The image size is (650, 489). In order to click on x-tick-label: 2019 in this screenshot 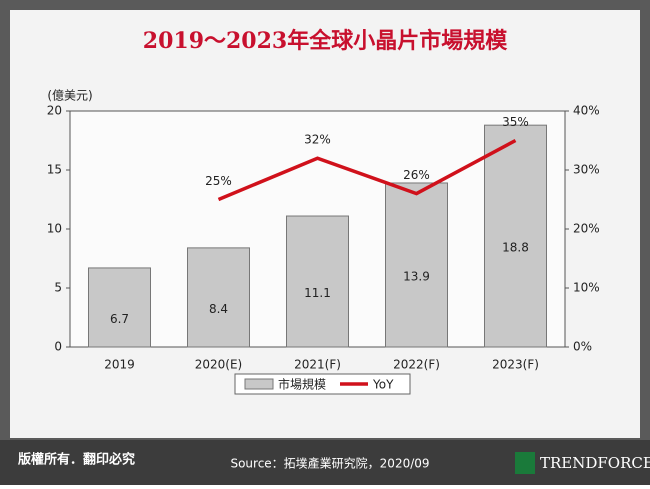, I will do `click(119, 365)`.